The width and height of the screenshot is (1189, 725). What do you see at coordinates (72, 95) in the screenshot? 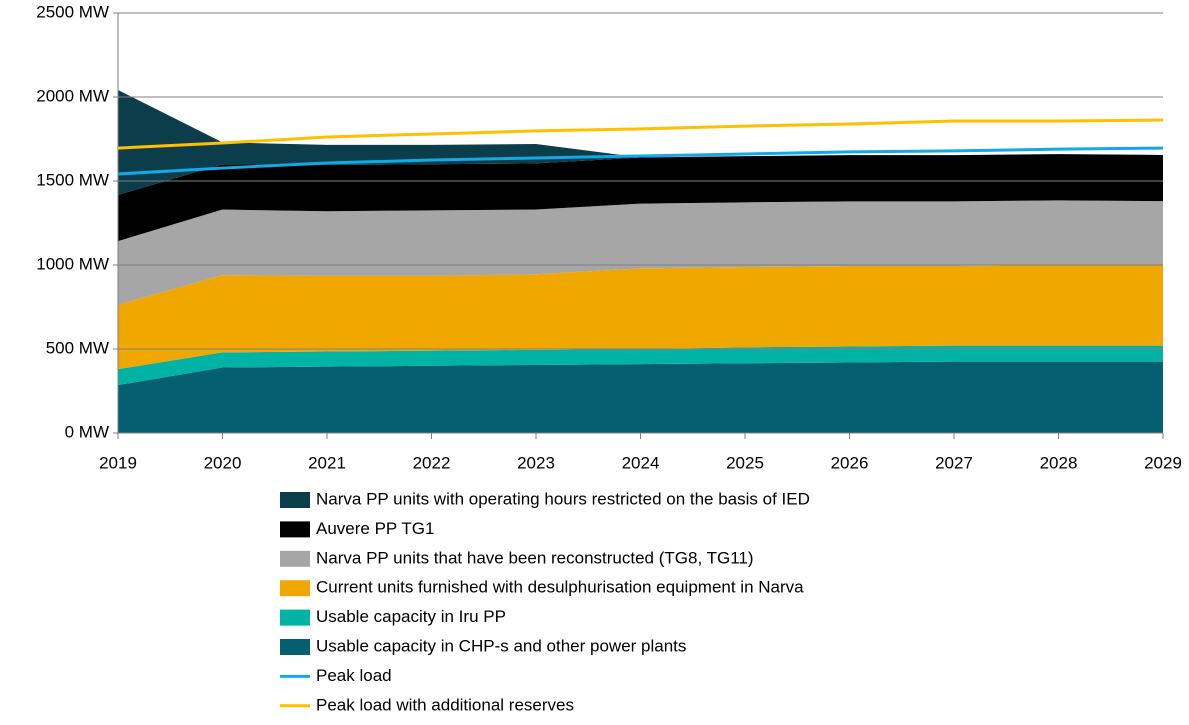
I see `y-tick-label: 2000 MW` at bounding box center [72, 95].